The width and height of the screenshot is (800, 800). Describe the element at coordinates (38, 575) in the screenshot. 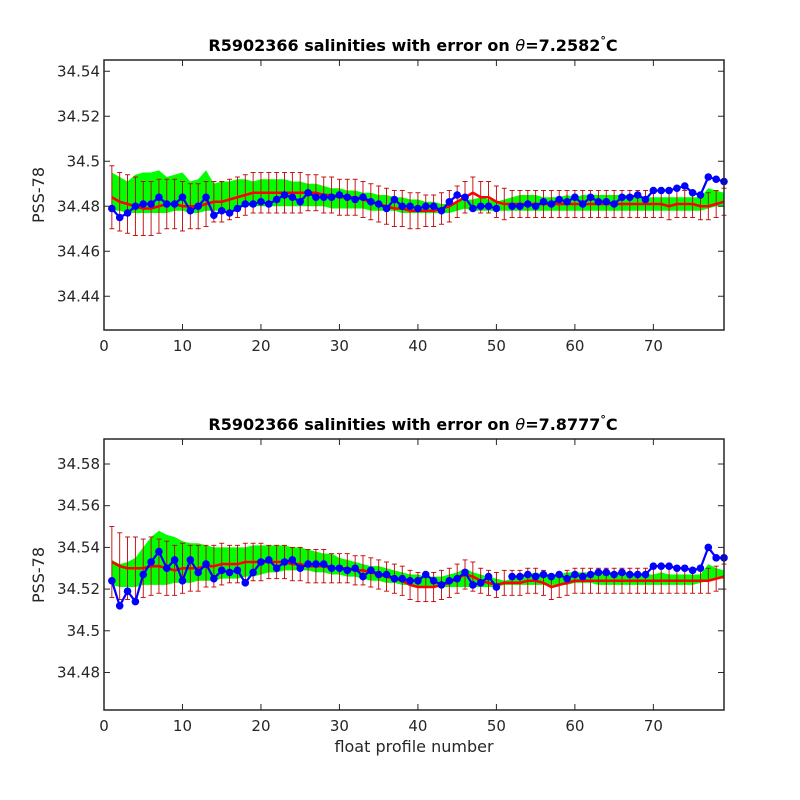

I see `y-axis-label-bottom: PSS-78` at that location.